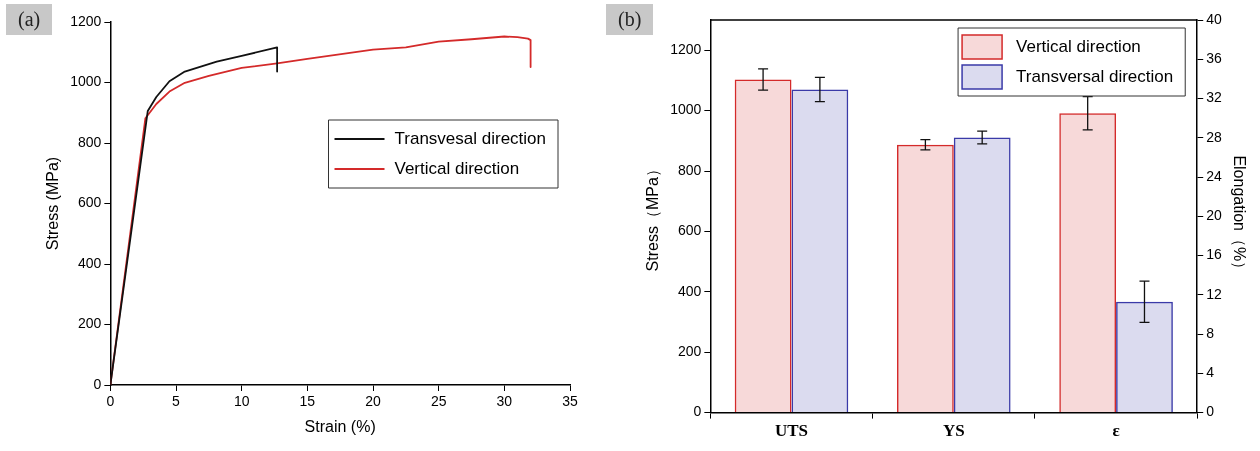  I want to click on chart-title: (b), so click(630, 19).